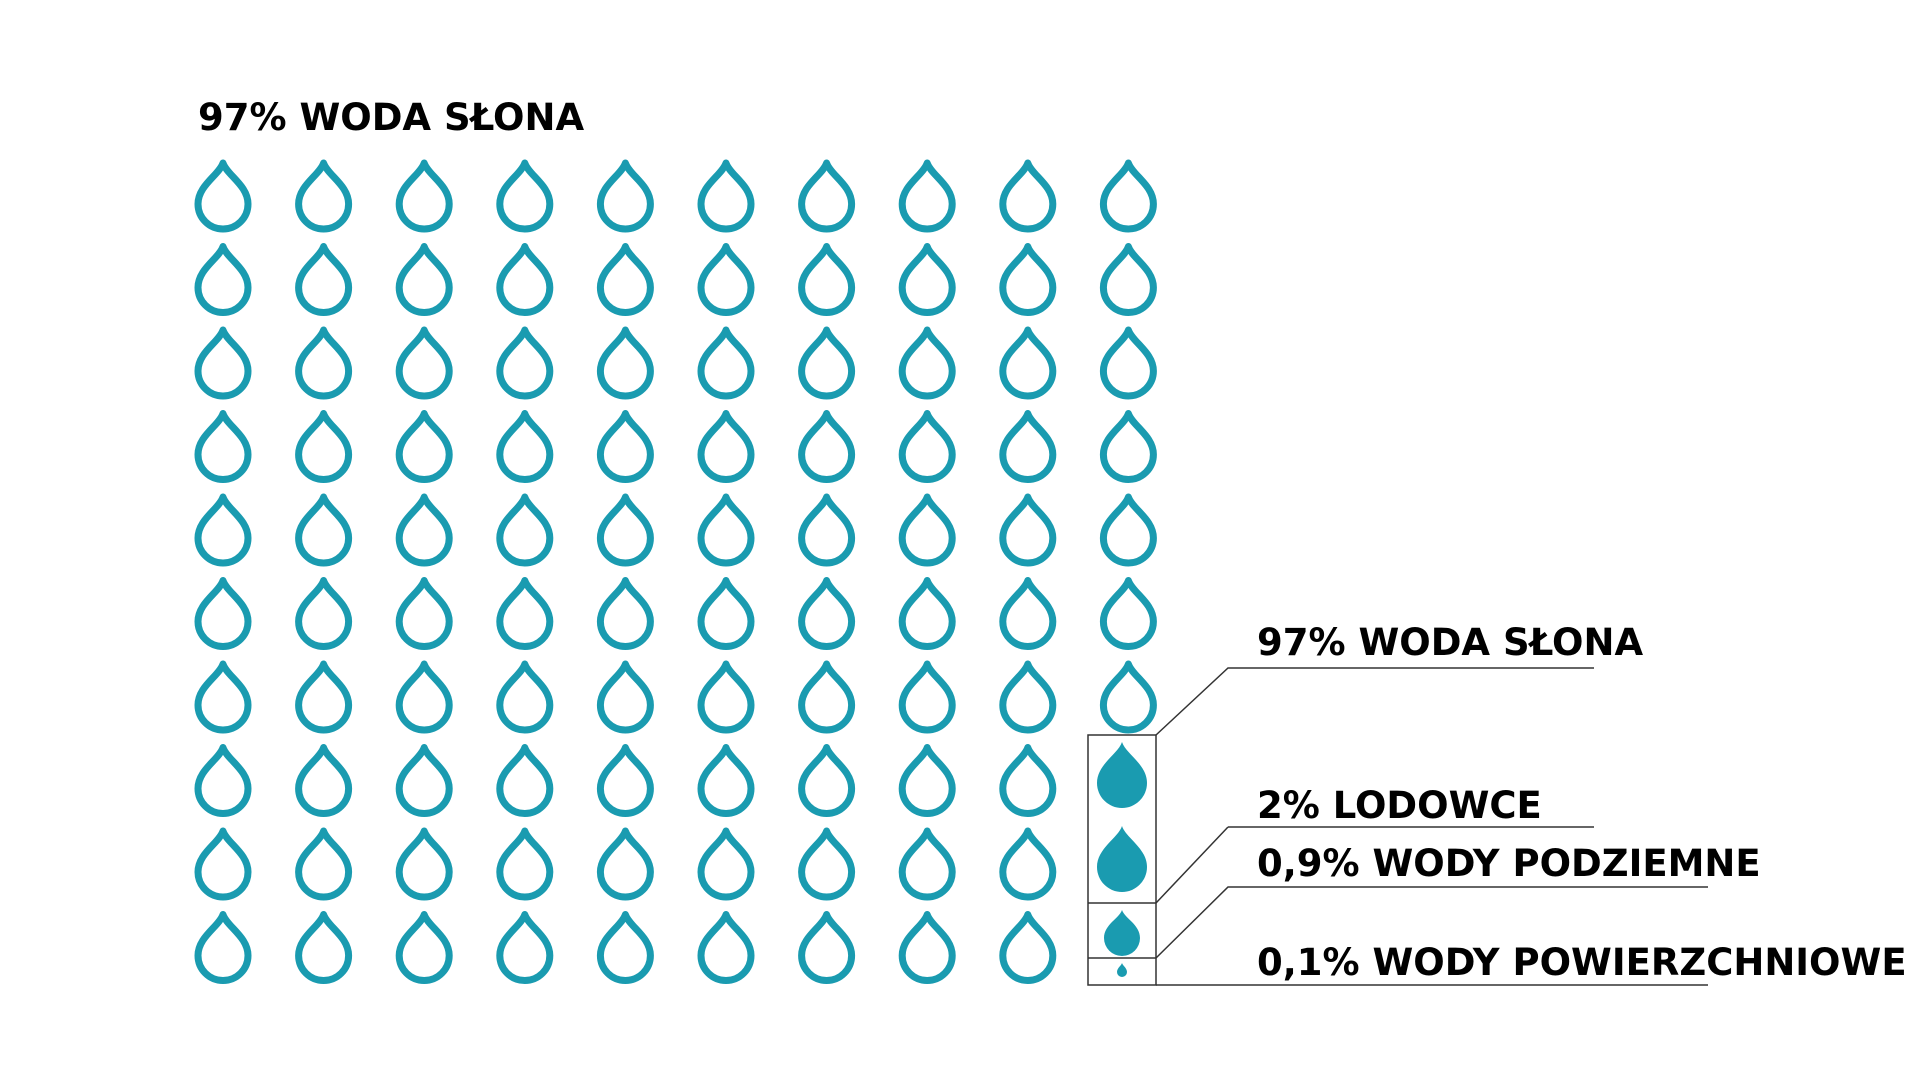 Image resolution: width=1920 pixels, height=1080 pixels. Describe the element at coordinates (391, 117) in the screenshot. I see `chart-title: 97% WODA SŁONA` at that location.